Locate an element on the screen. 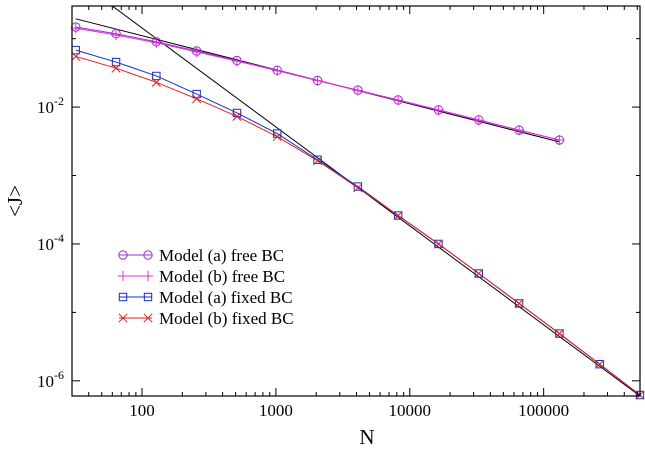 The height and width of the screenshot is (449, 645). x-tick-label: 100000 is located at coordinates (543, 410).